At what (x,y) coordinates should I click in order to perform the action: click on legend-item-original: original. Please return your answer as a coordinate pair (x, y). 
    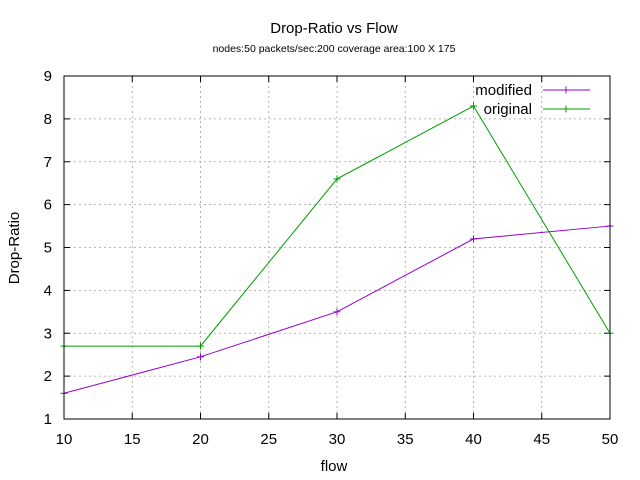
    Looking at the image, I should click on (537, 109).